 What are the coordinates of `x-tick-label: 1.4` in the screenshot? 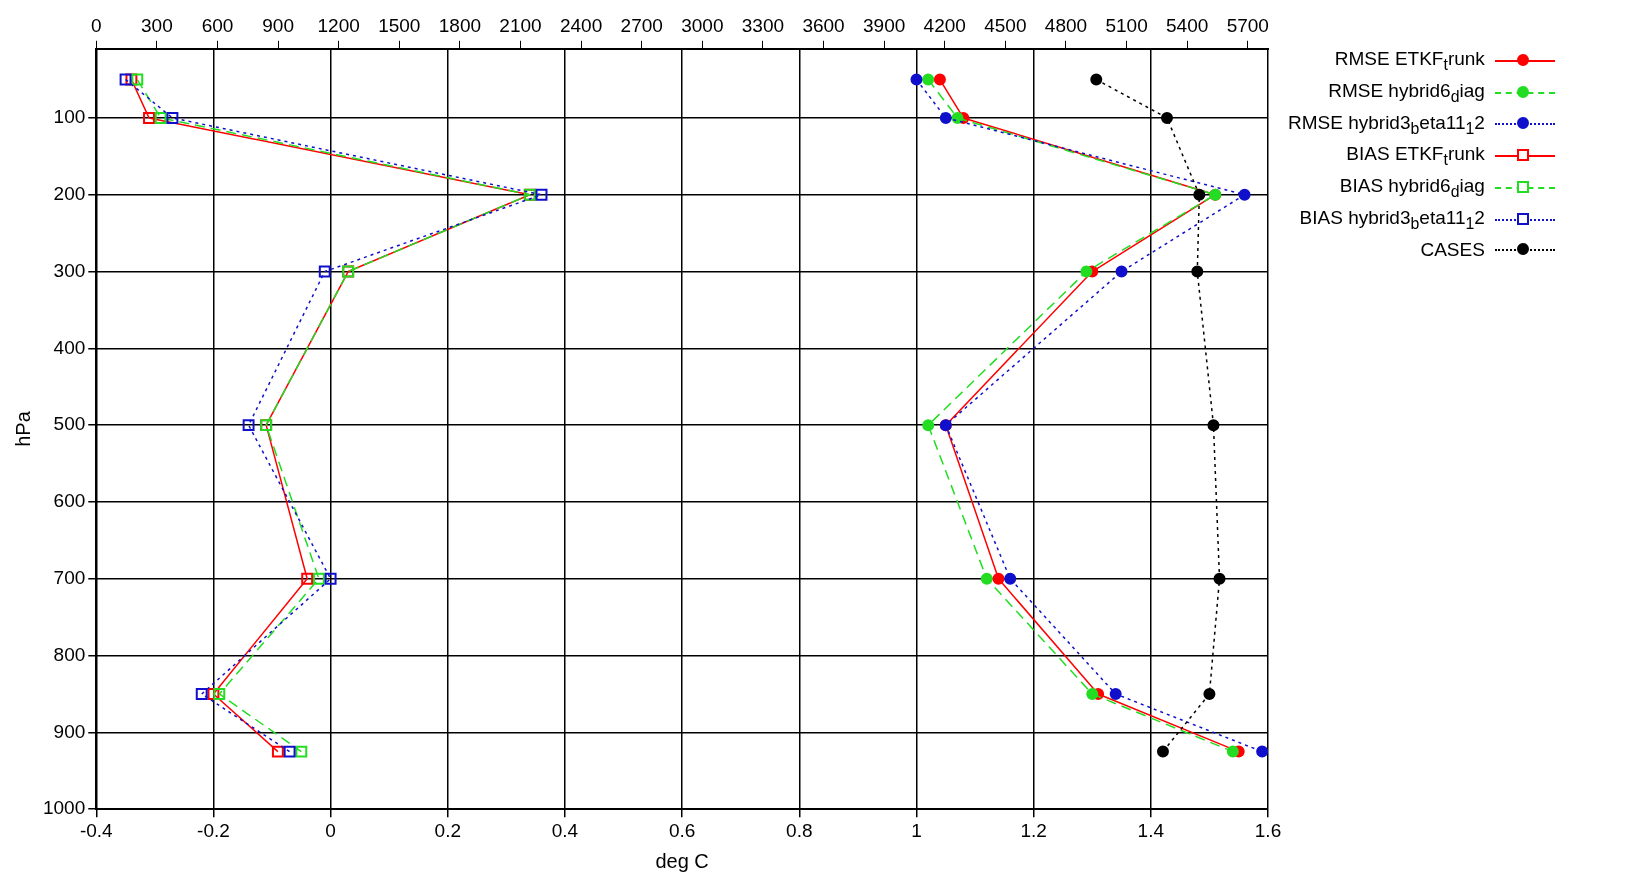 It's located at (1151, 830).